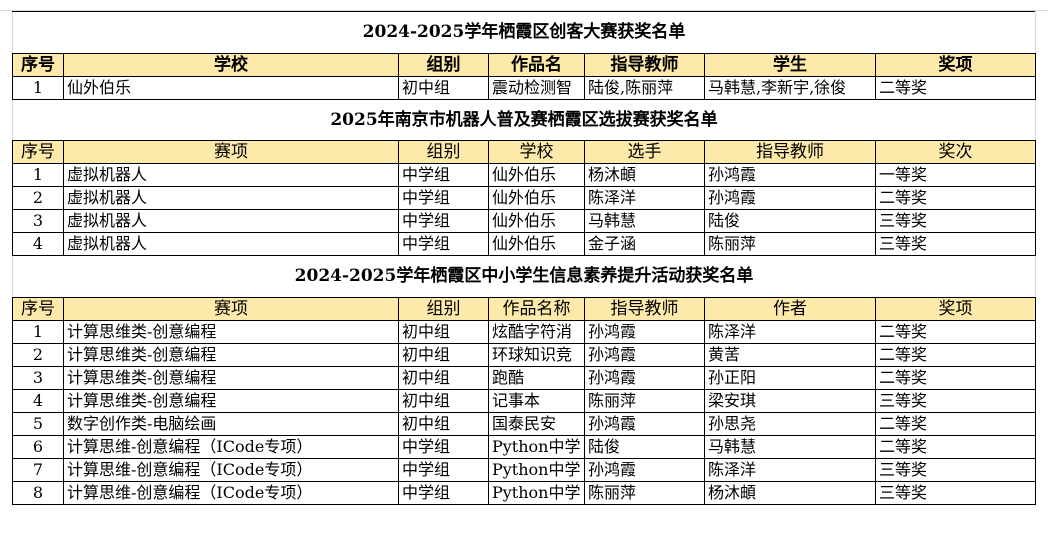  Describe the element at coordinates (644, 175) in the screenshot. I see `table2-cell: 杨沐頔` at that location.